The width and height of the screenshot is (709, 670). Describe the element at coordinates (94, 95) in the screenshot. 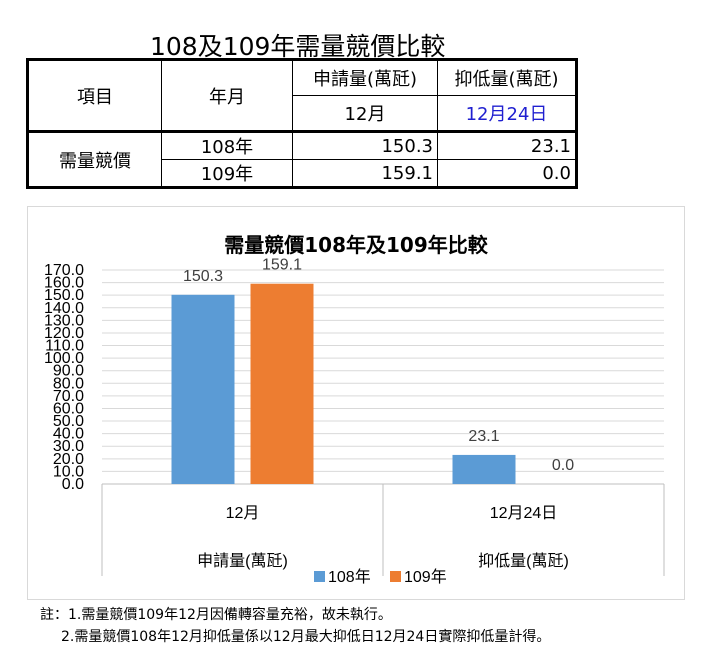

I see `header-item: 項目` at that location.